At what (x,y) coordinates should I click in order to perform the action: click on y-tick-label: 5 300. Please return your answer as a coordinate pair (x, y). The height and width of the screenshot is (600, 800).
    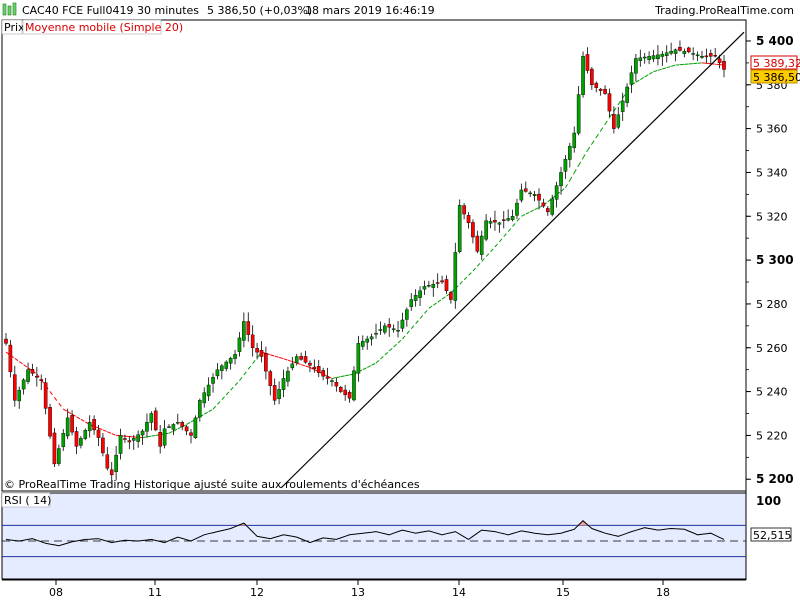
    Looking at the image, I should click on (775, 260).